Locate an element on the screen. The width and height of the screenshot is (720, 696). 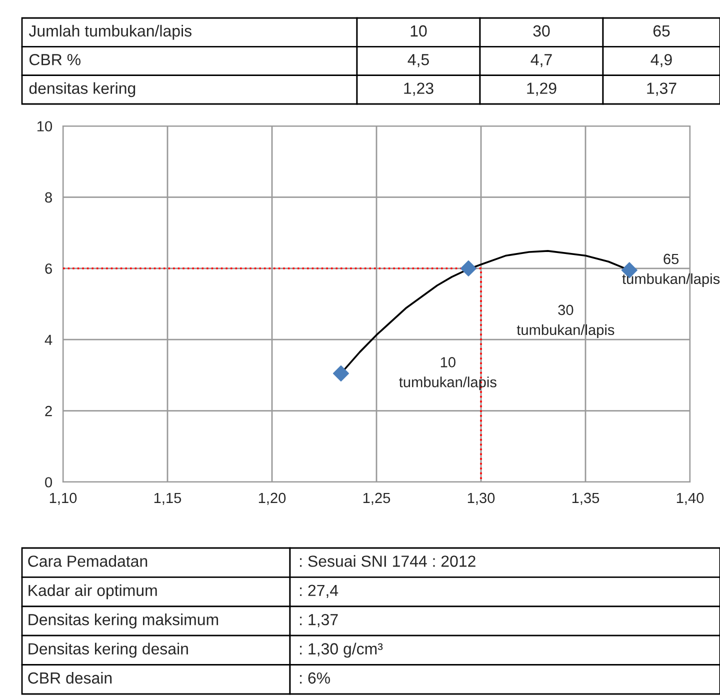
text: CBR % is located at coordinates (55, 60).